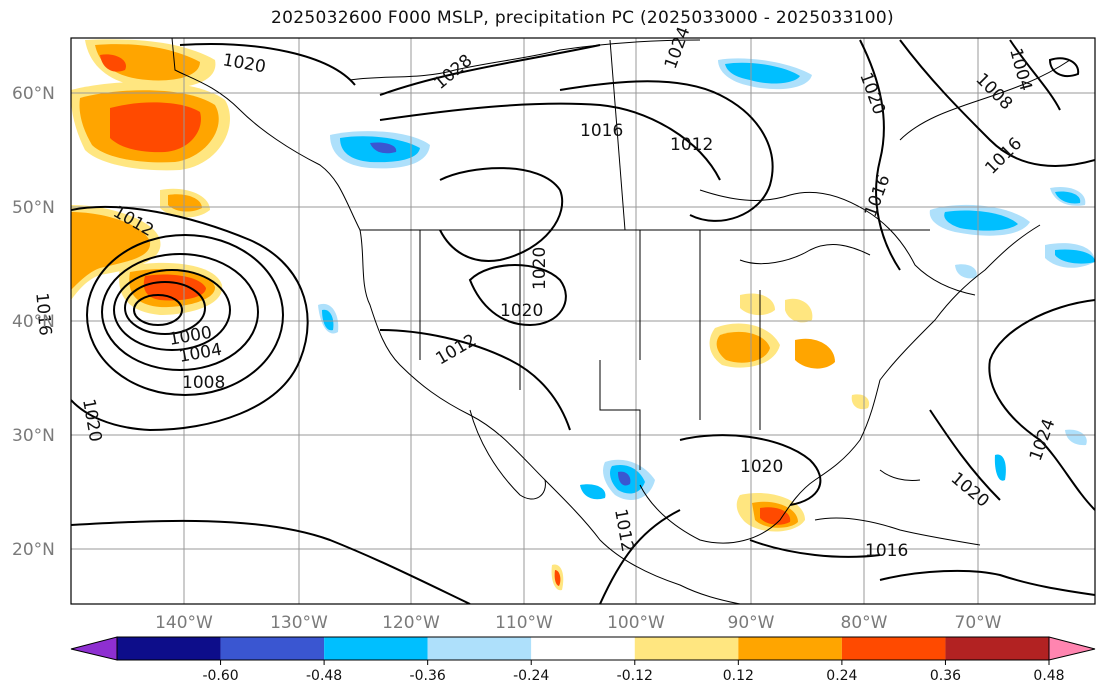 The width and height of the screenshot is (1105, 698). Describe the element at coordinates (636, 623) in the screenshot. I see `lon-label: 100°W` at that location.